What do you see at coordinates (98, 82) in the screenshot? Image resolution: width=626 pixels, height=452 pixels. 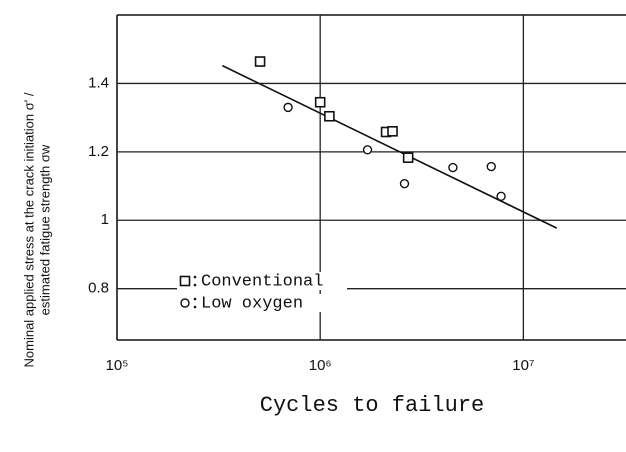 I see `y-tick-label: 1.4` at bounding box center [98, 82].